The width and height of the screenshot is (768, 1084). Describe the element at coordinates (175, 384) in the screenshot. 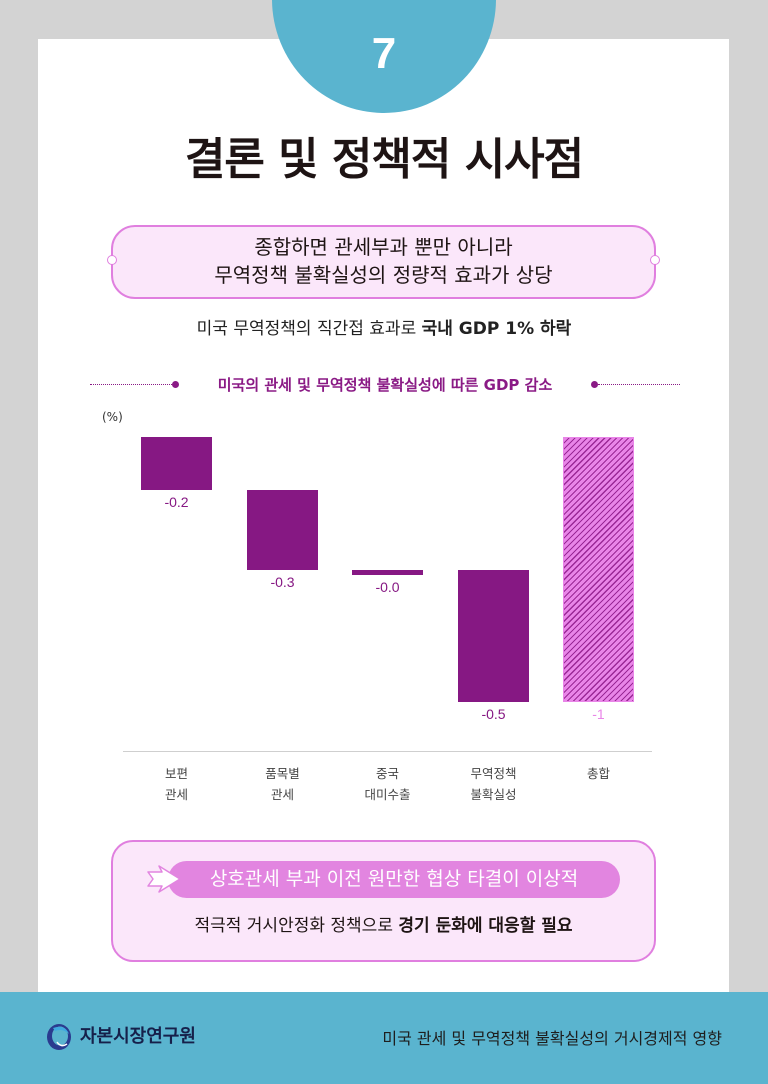

I see `dot-marker-left` at that location.